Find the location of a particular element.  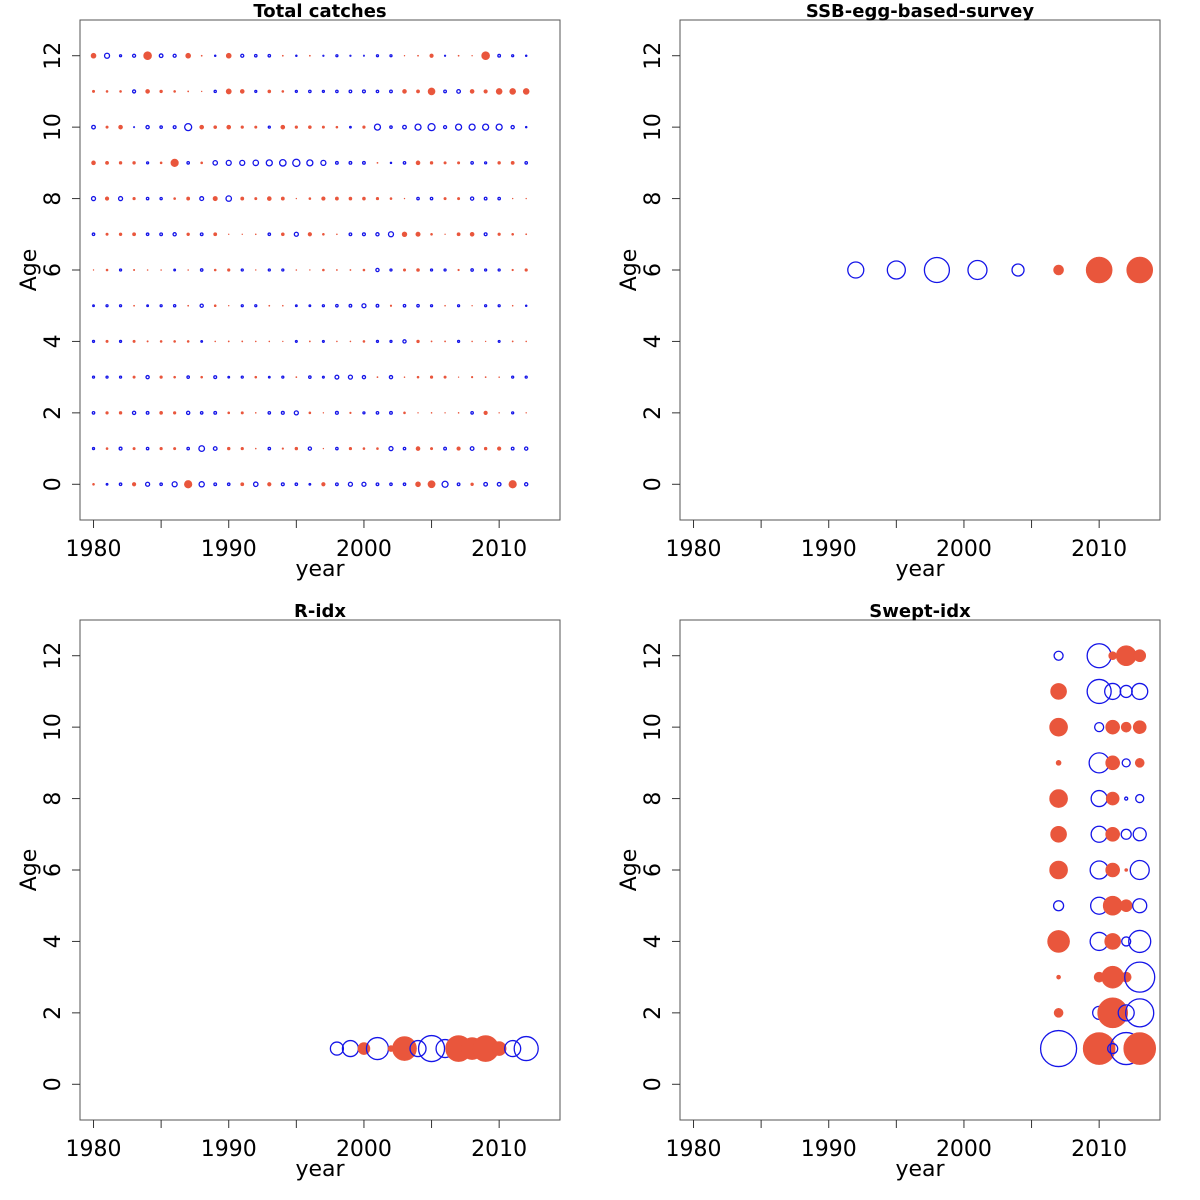

y-tick-label: 10 is located at coordinates (653, 727).